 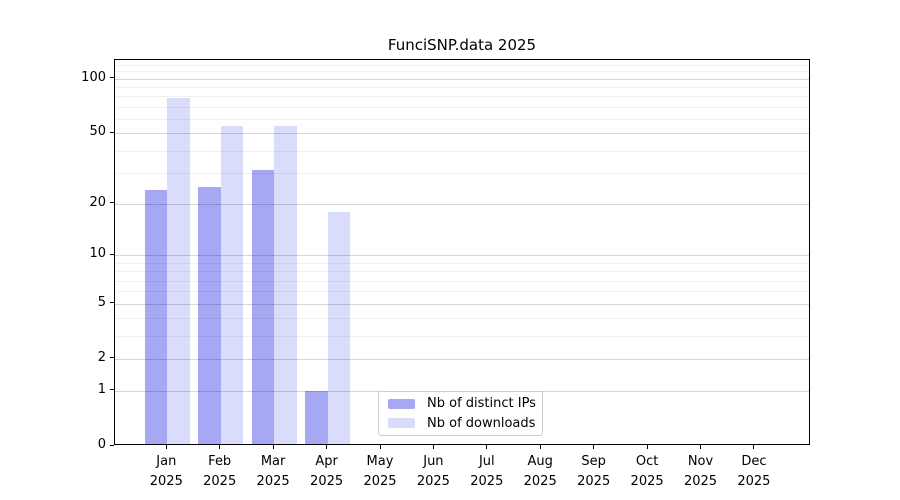 What do you see at coordinates (401, 403) in the screenshot?
I see `legend-swatch-distinct-ips` at bounding box center [401, 403].